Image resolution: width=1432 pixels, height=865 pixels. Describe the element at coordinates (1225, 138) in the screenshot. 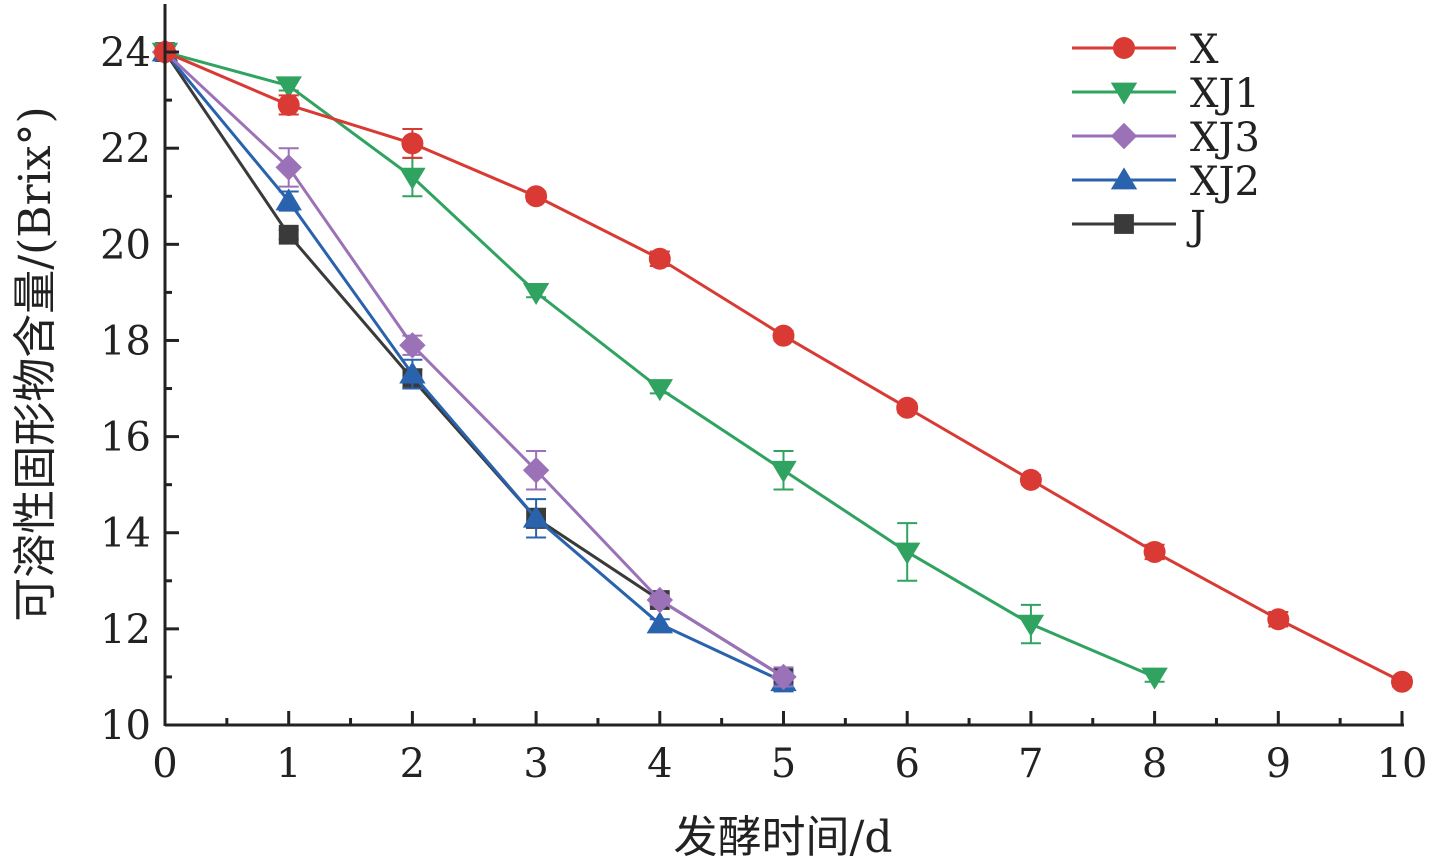

I see `legend-label: XJ3` at that location.